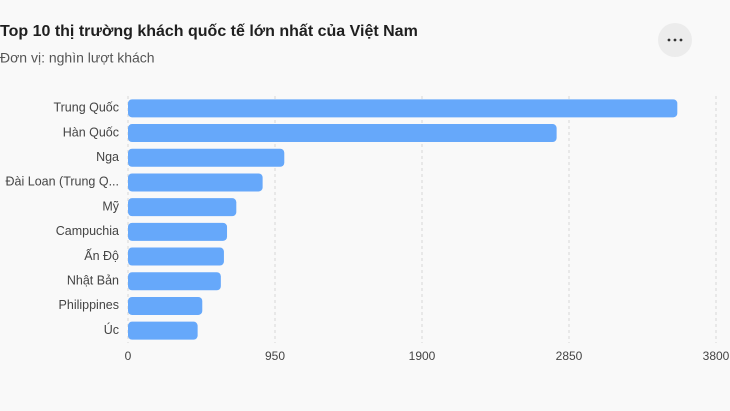  Describe the element at coordinates (675, 40) in the screenshot. I see `menu-button` at that location.